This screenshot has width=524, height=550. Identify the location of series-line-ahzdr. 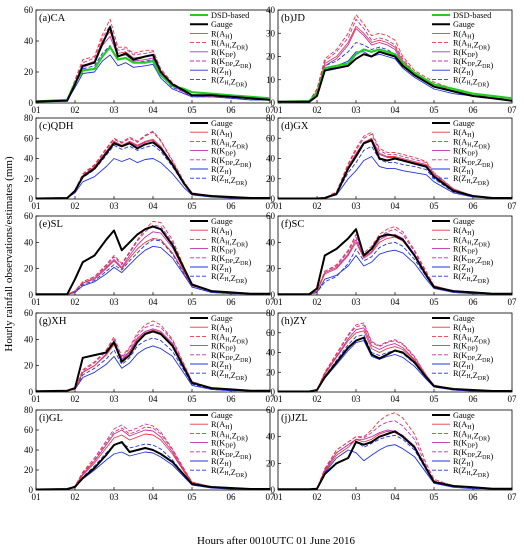
(152, 458).